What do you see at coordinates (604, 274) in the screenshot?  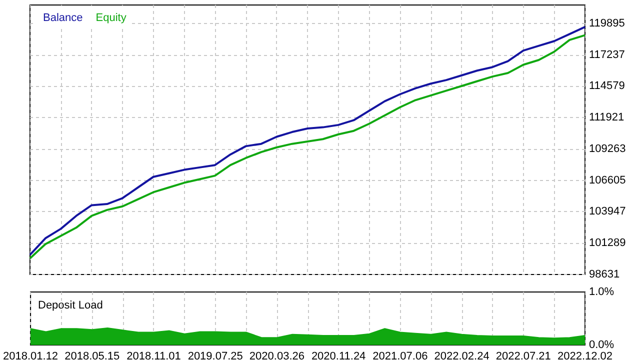 I see `y-tick-label: 98631` at bounding box center [604, 274].